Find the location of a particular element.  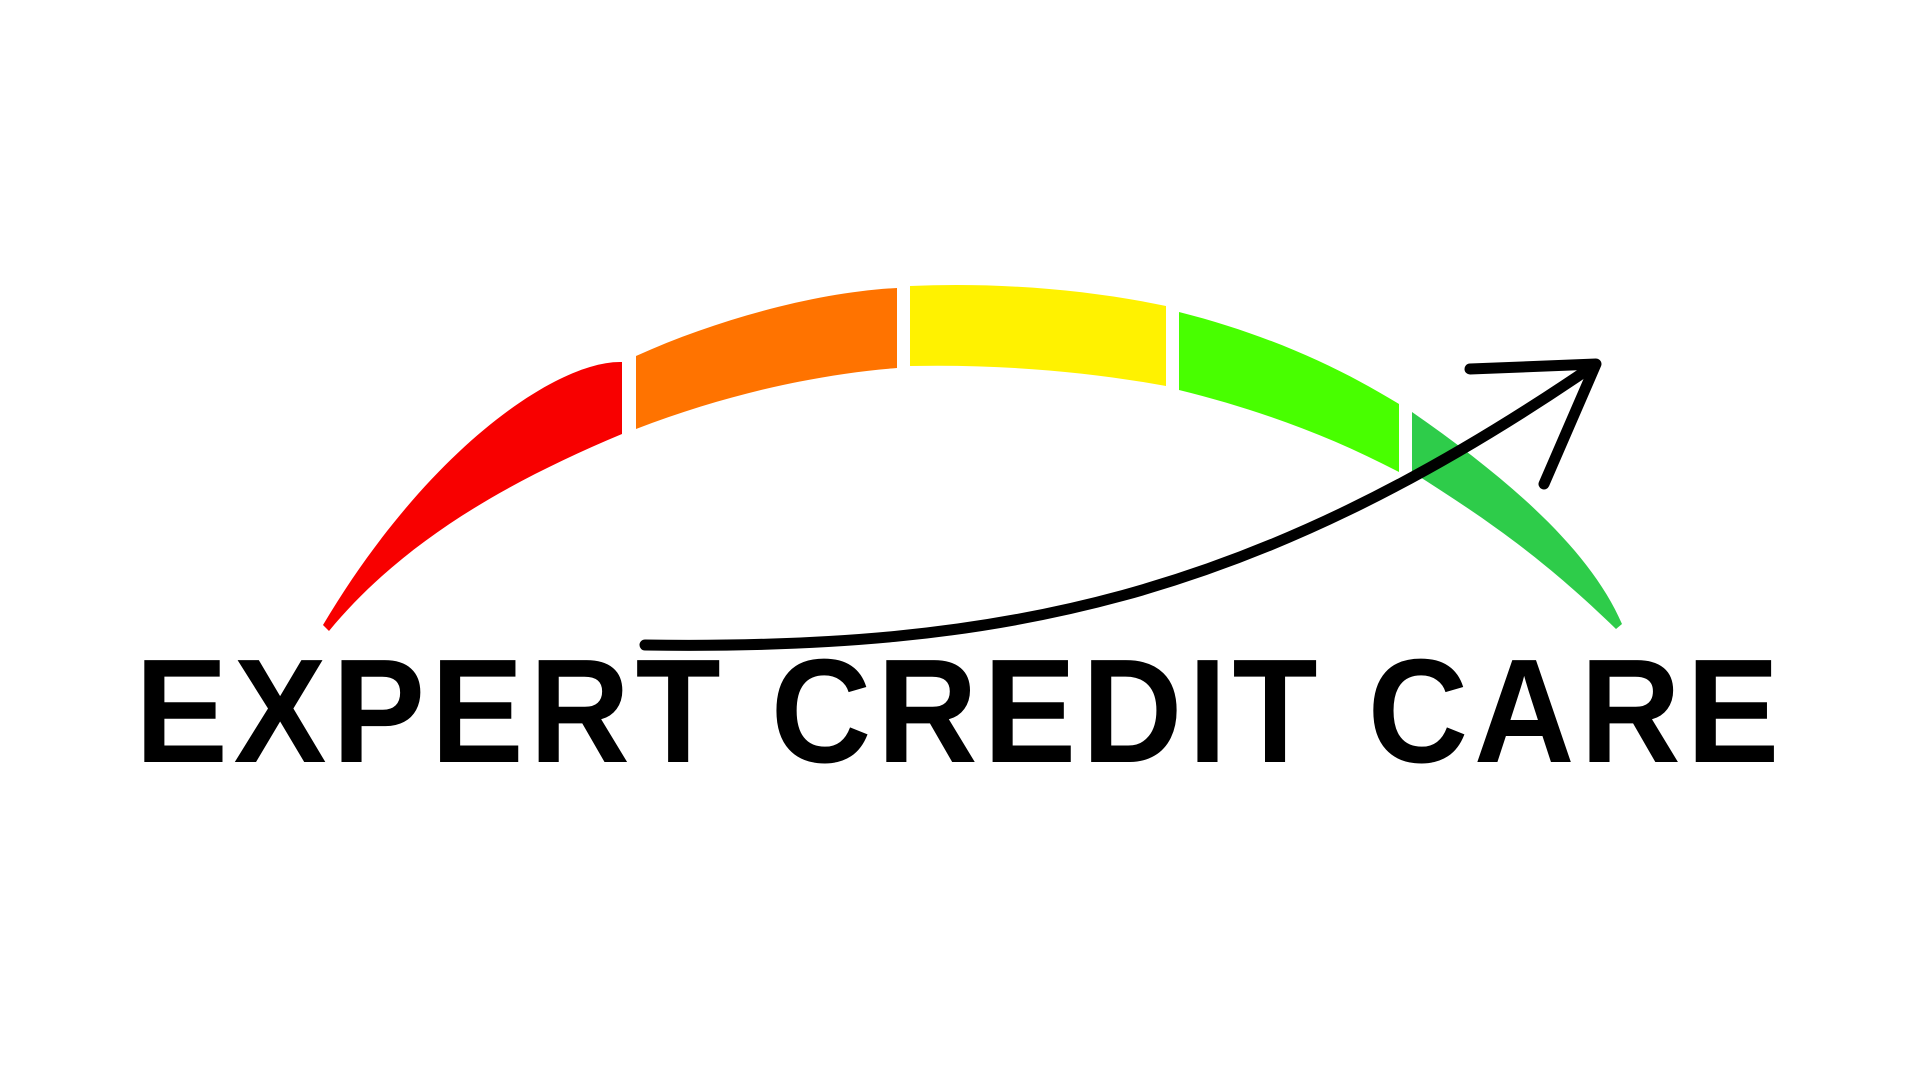

gauge-segment-lime is located at coordinates (1289, 392).